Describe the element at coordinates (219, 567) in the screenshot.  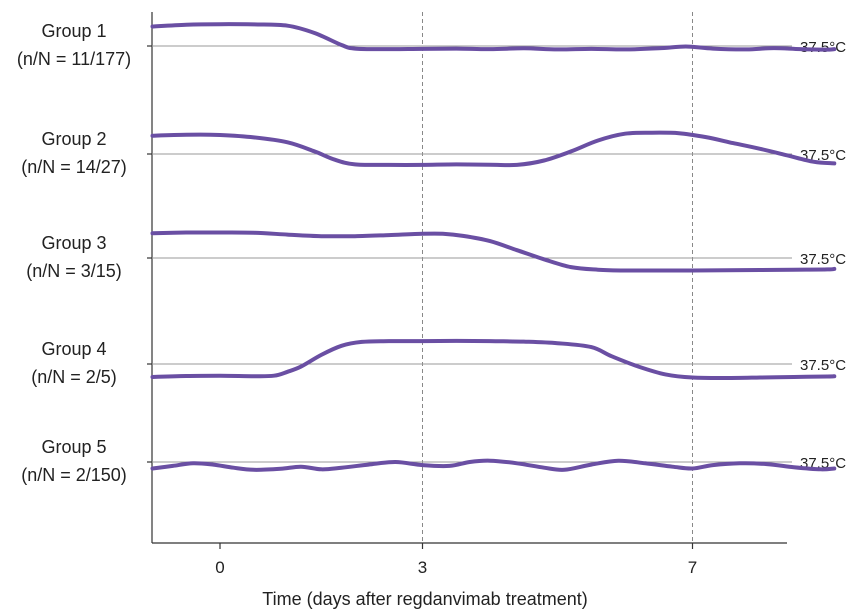
I see `x-tick-label: 0` at that location.